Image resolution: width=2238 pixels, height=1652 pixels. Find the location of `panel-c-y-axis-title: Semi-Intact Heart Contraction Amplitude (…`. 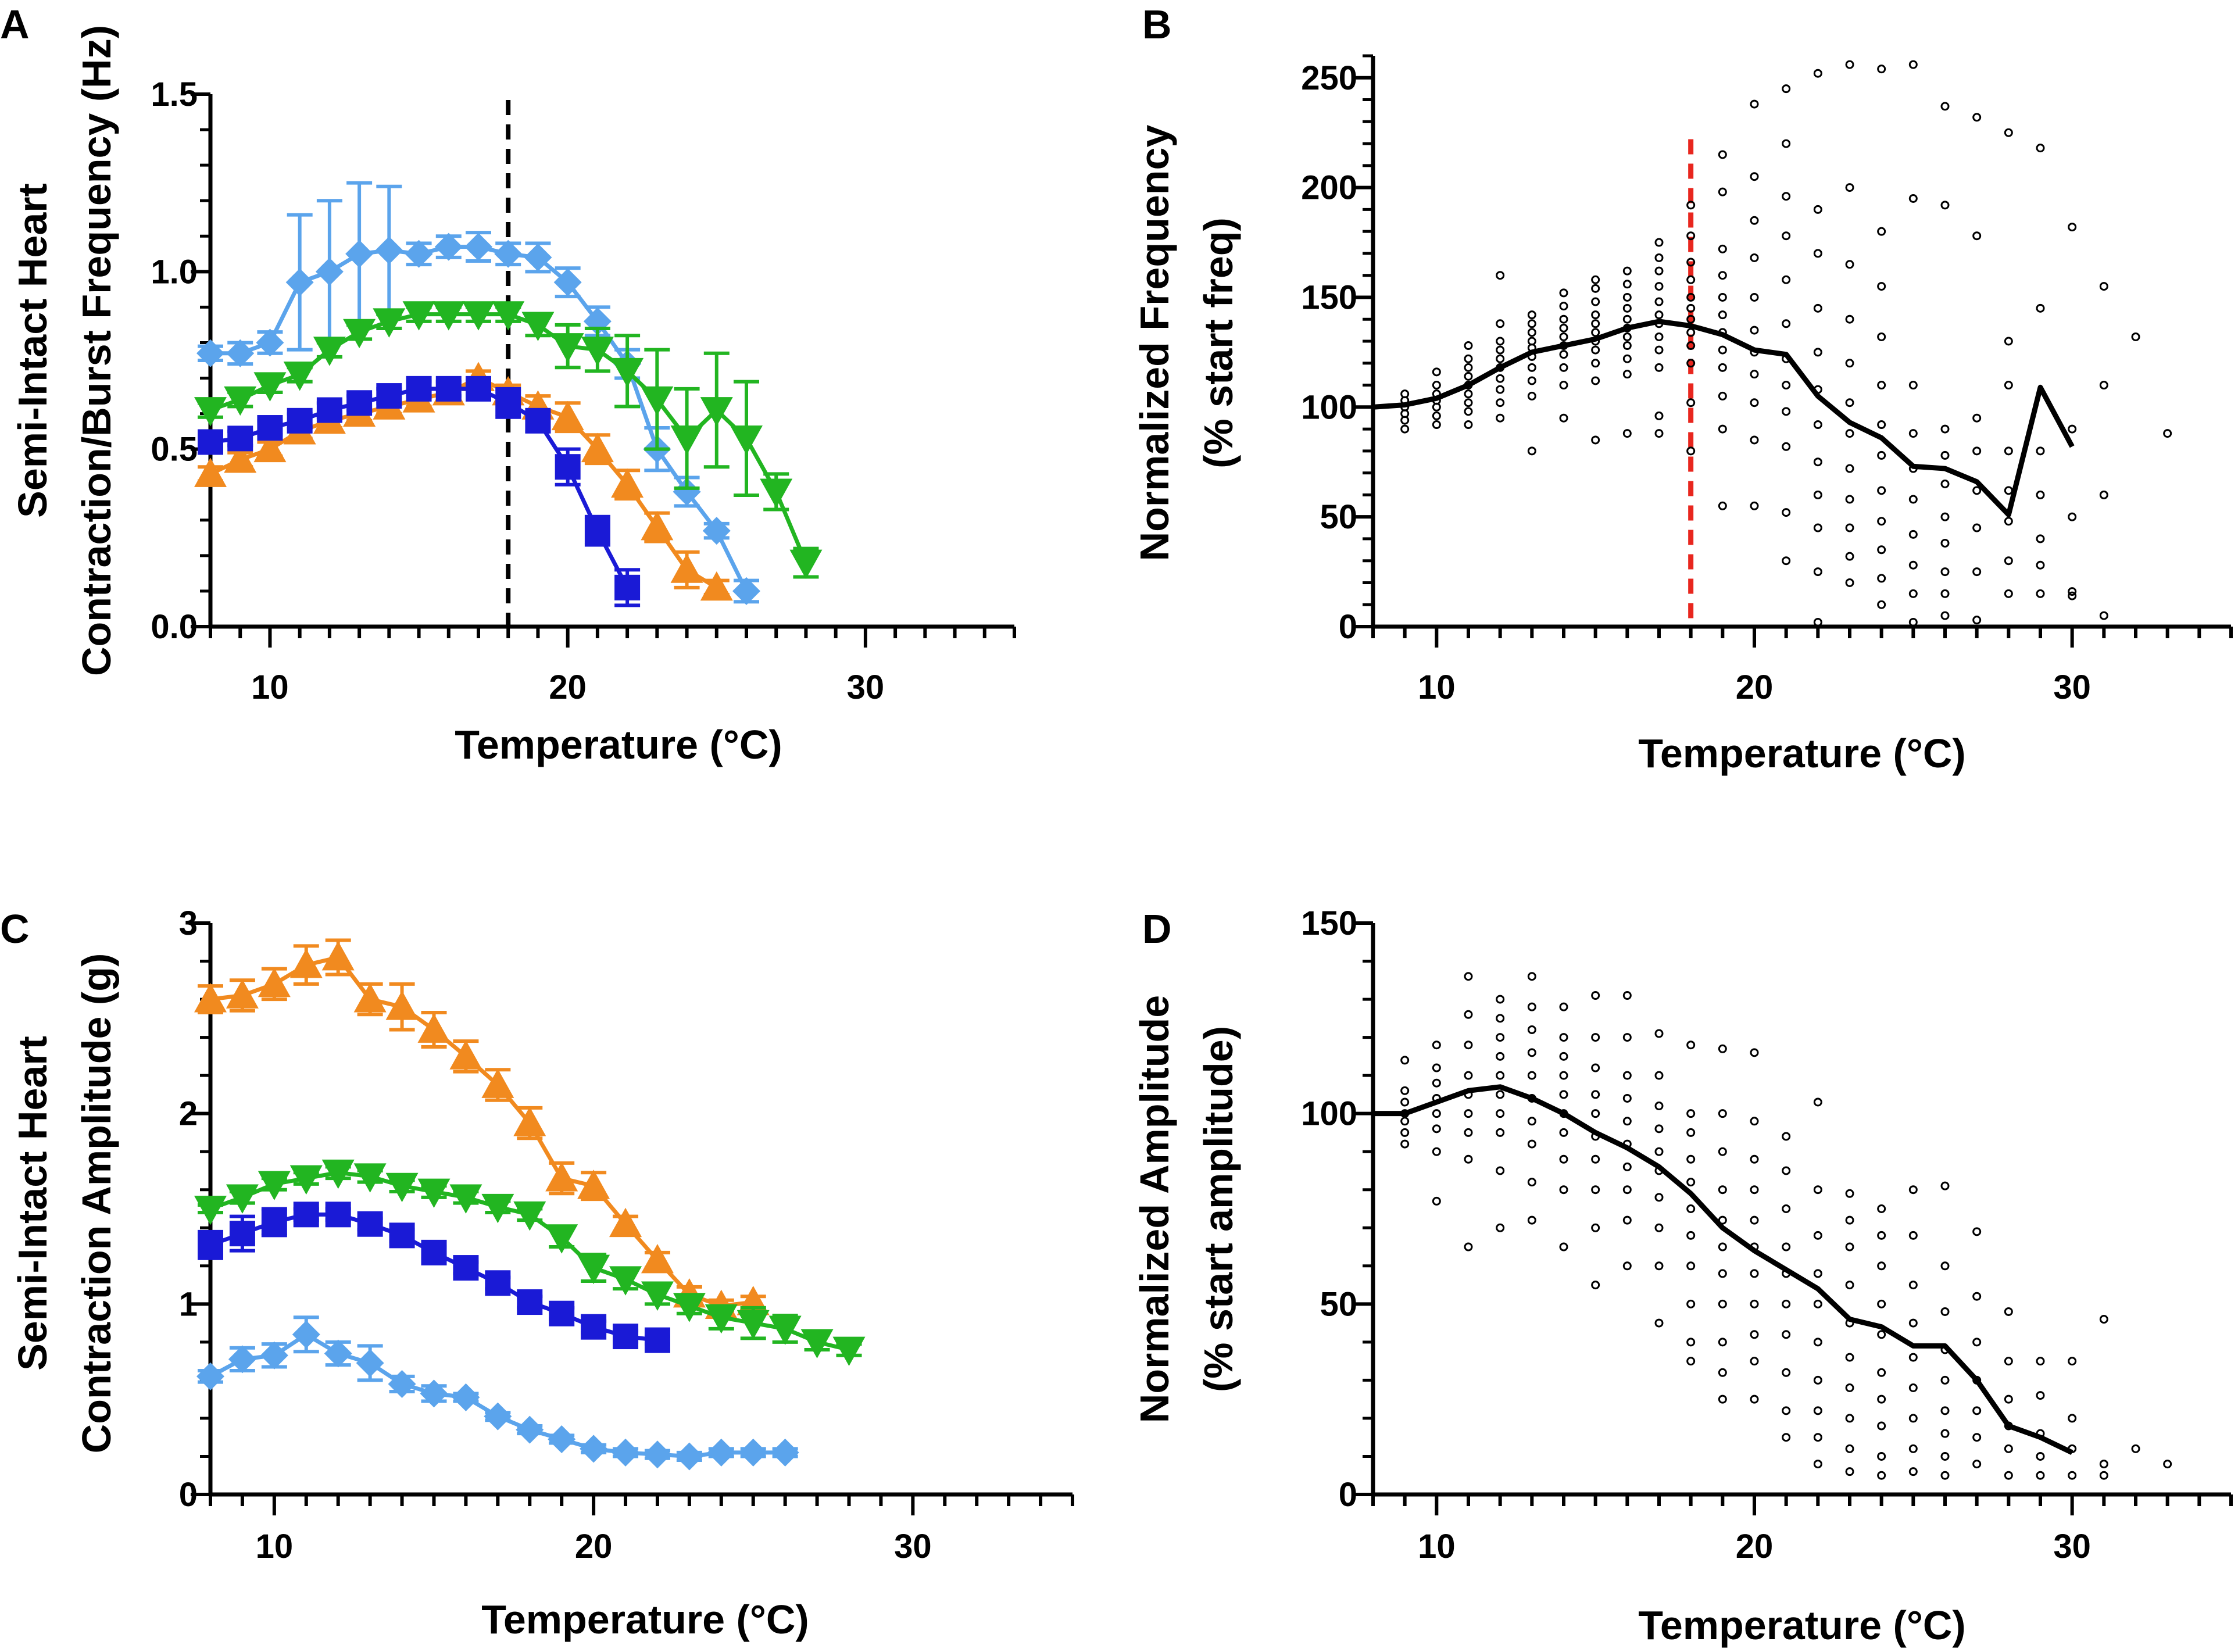

panel-c-y-axis-title: Semi-Intact Heart Contraction Amplitude (… is located at coordinates (64, 1203).